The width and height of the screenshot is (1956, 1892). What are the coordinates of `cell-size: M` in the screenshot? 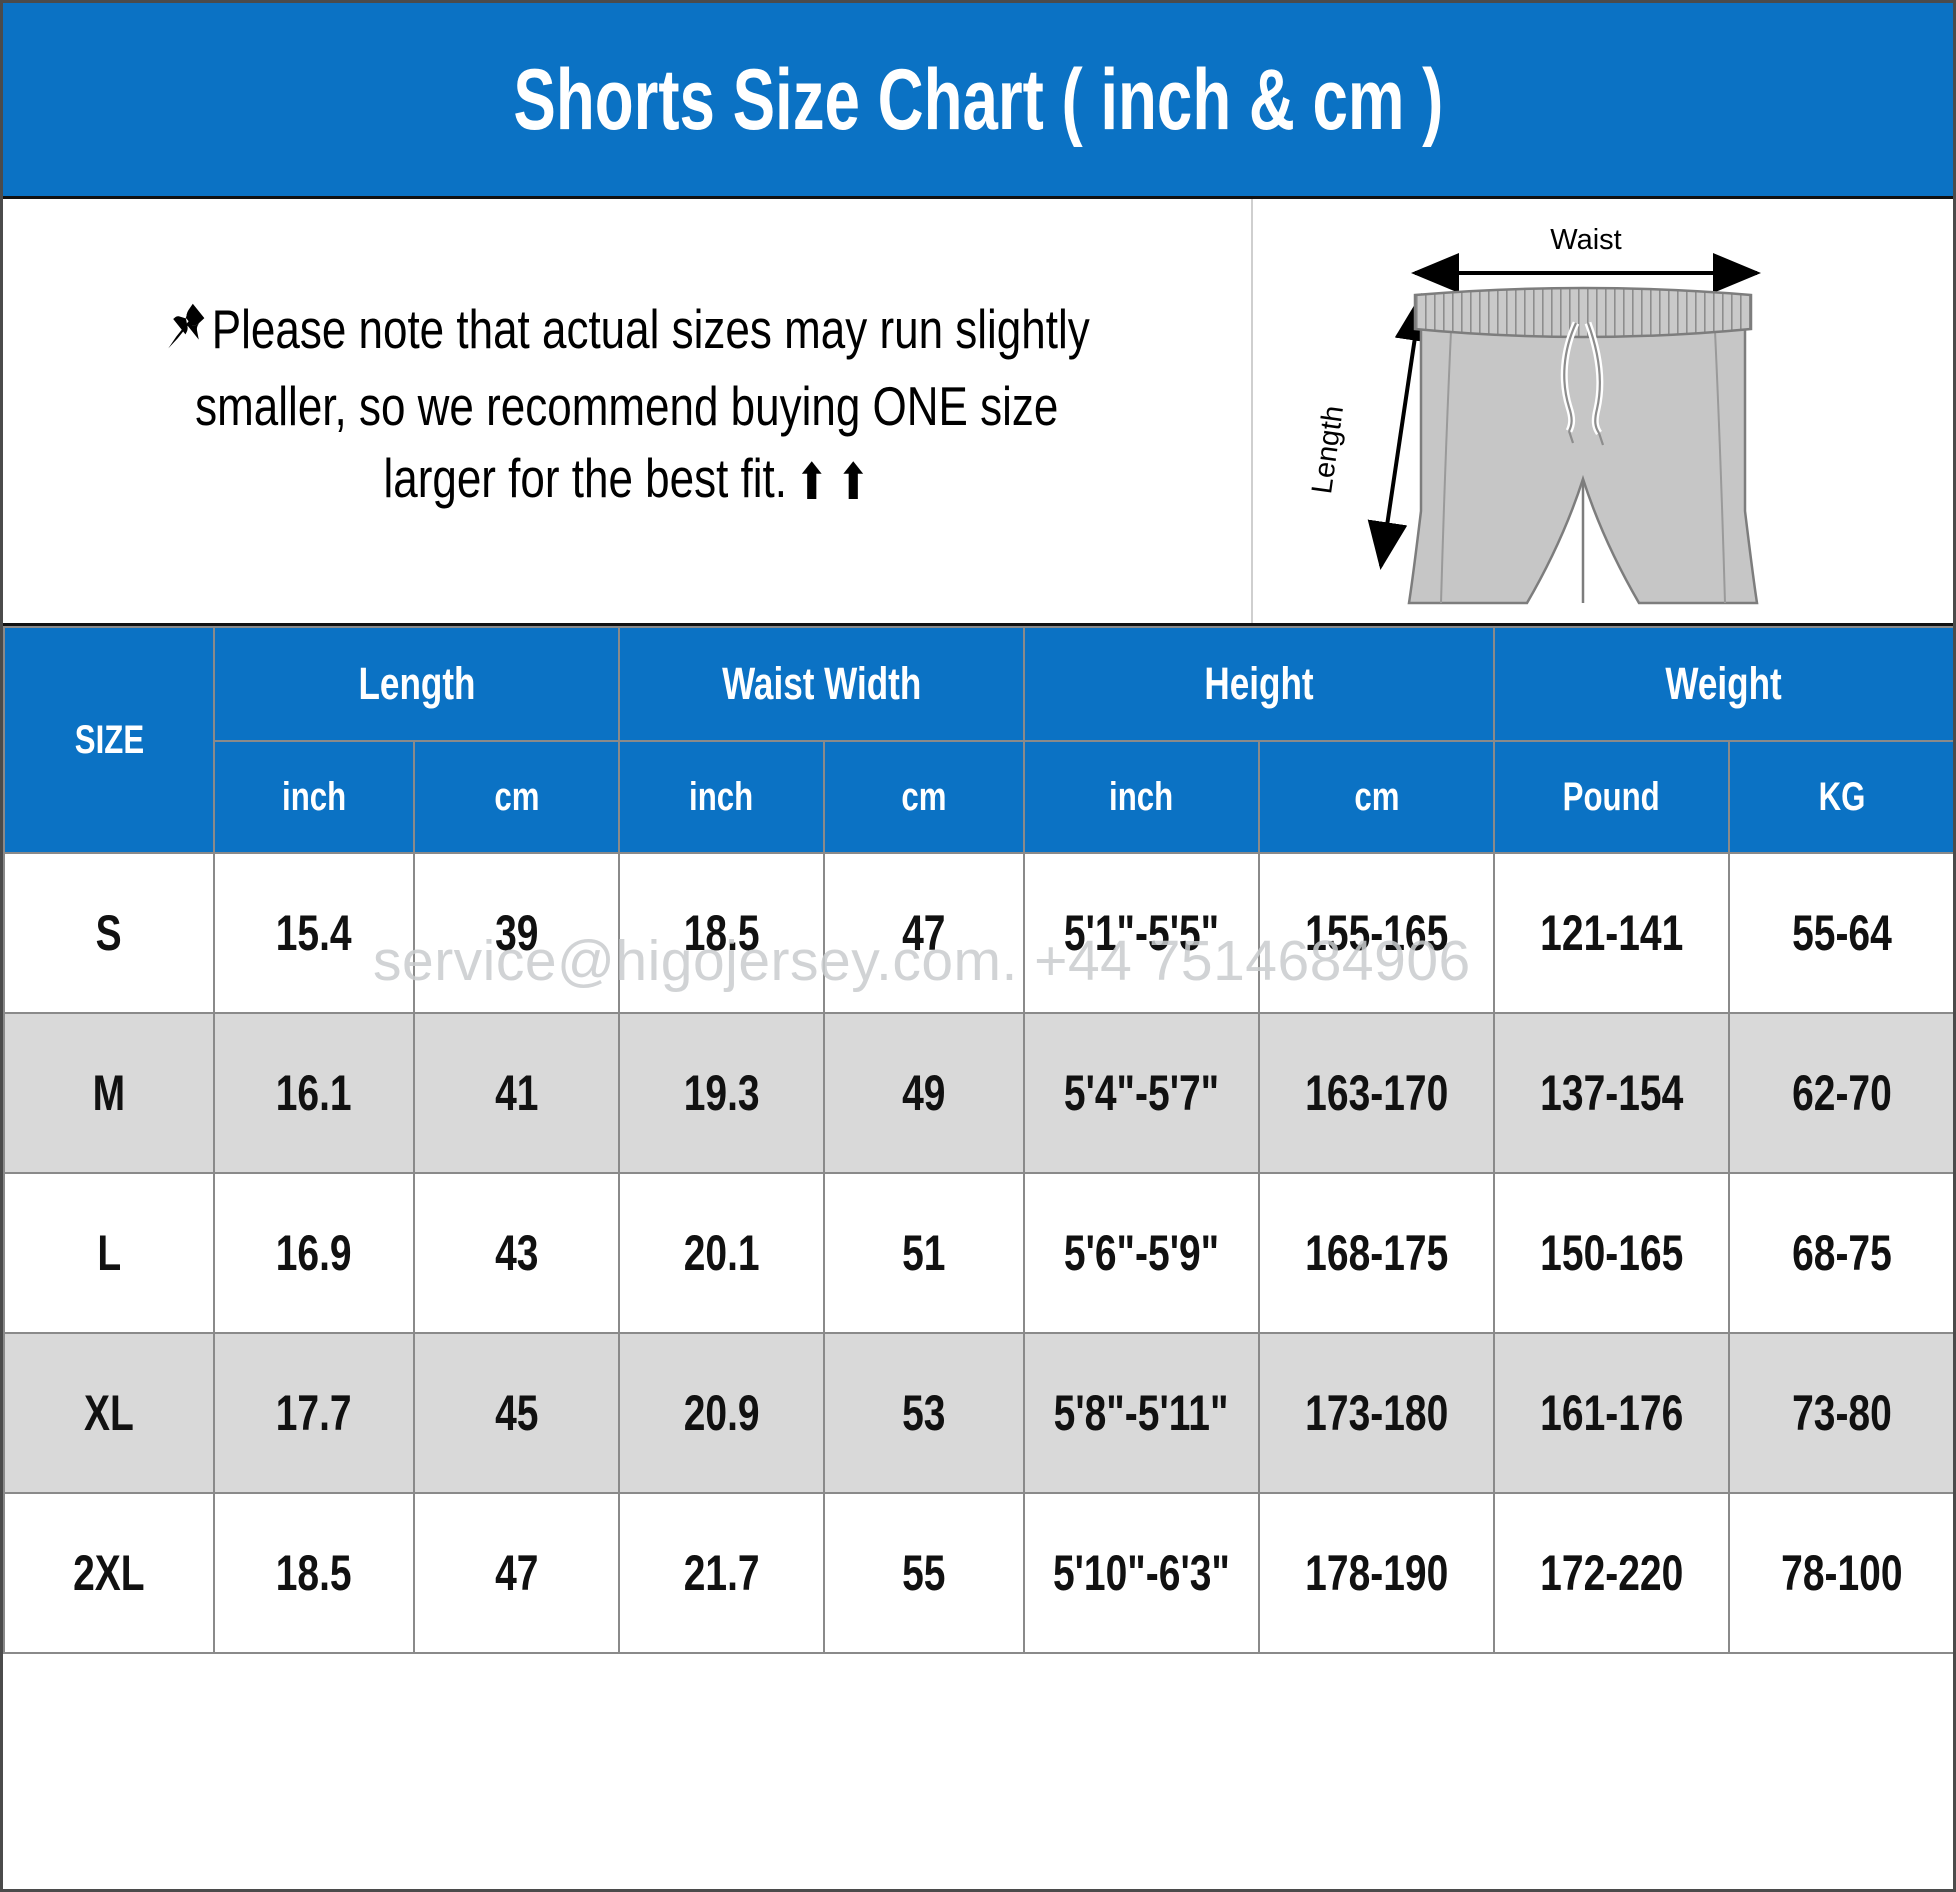 It's located at (109, 1093).